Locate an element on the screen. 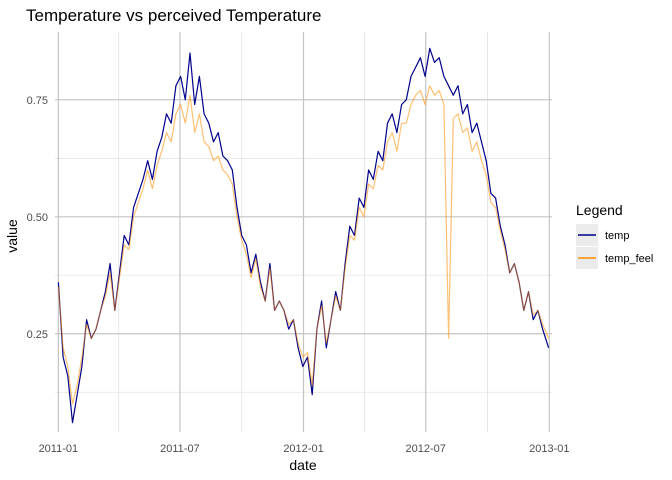 This screenshot has width=672, height=480. x-axis-title: date is located at coordinates (302, 465).